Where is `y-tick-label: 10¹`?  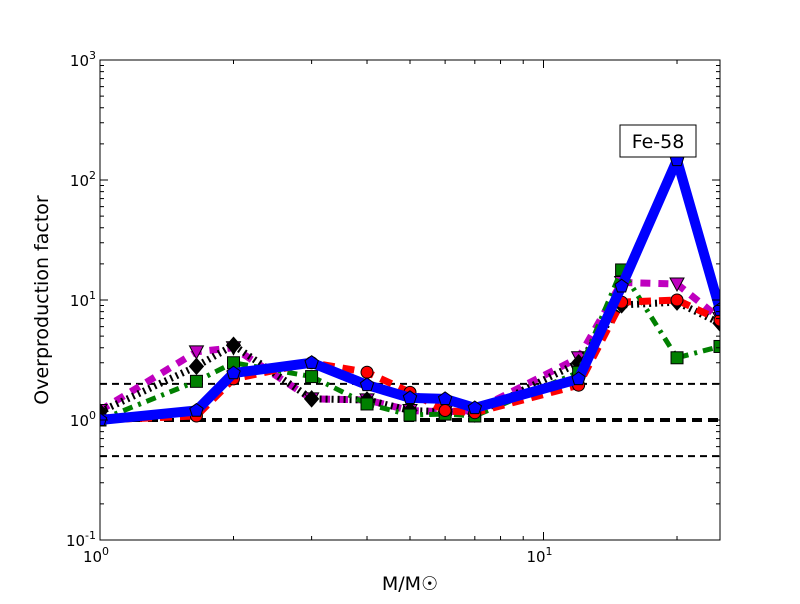
y-tick-label: 10¹ is located at coordinates (83, 299).